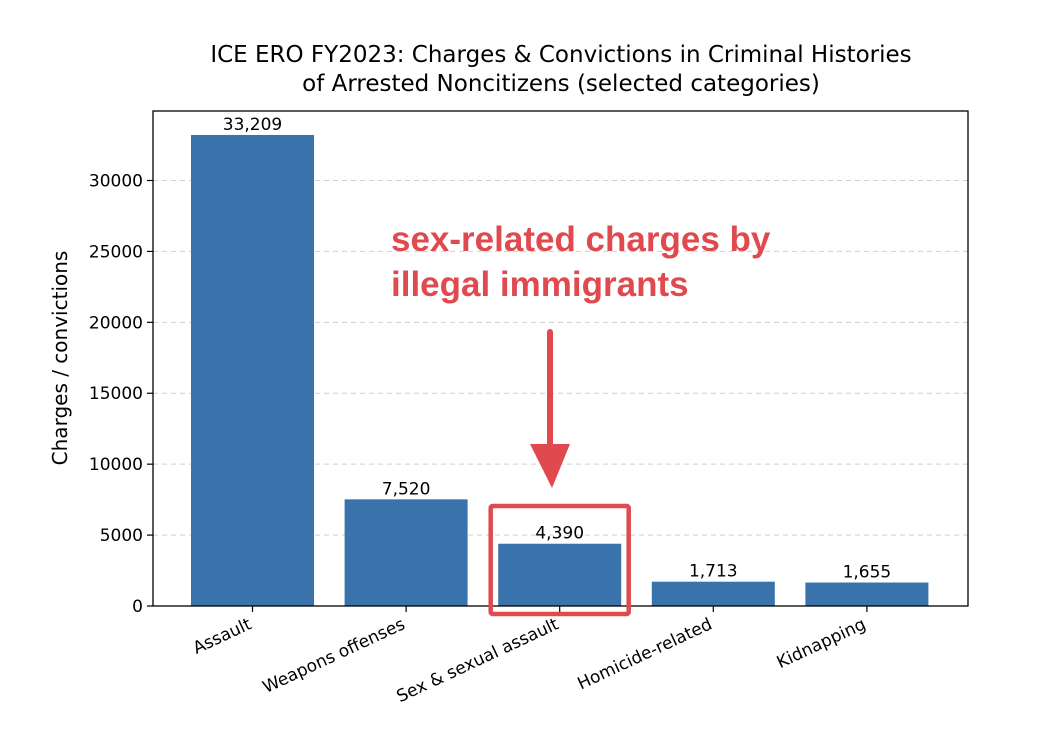 This screenshot has width=1048, height=752. I want to click on annotation-text-line-1: sex-related charges by, so click(581, 239).